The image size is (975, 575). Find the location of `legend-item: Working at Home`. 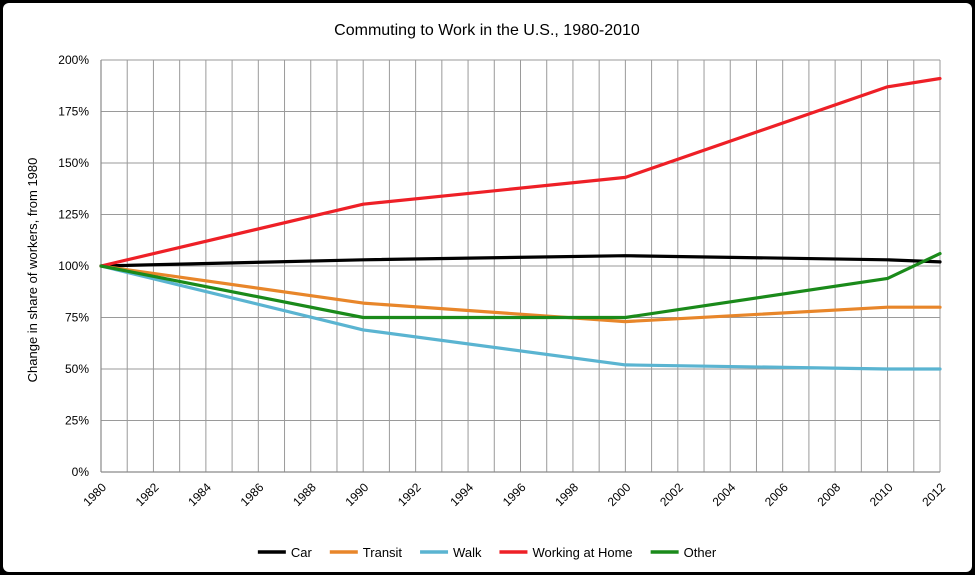

legend-item: Working at Home is located at coordinates (566, 552).